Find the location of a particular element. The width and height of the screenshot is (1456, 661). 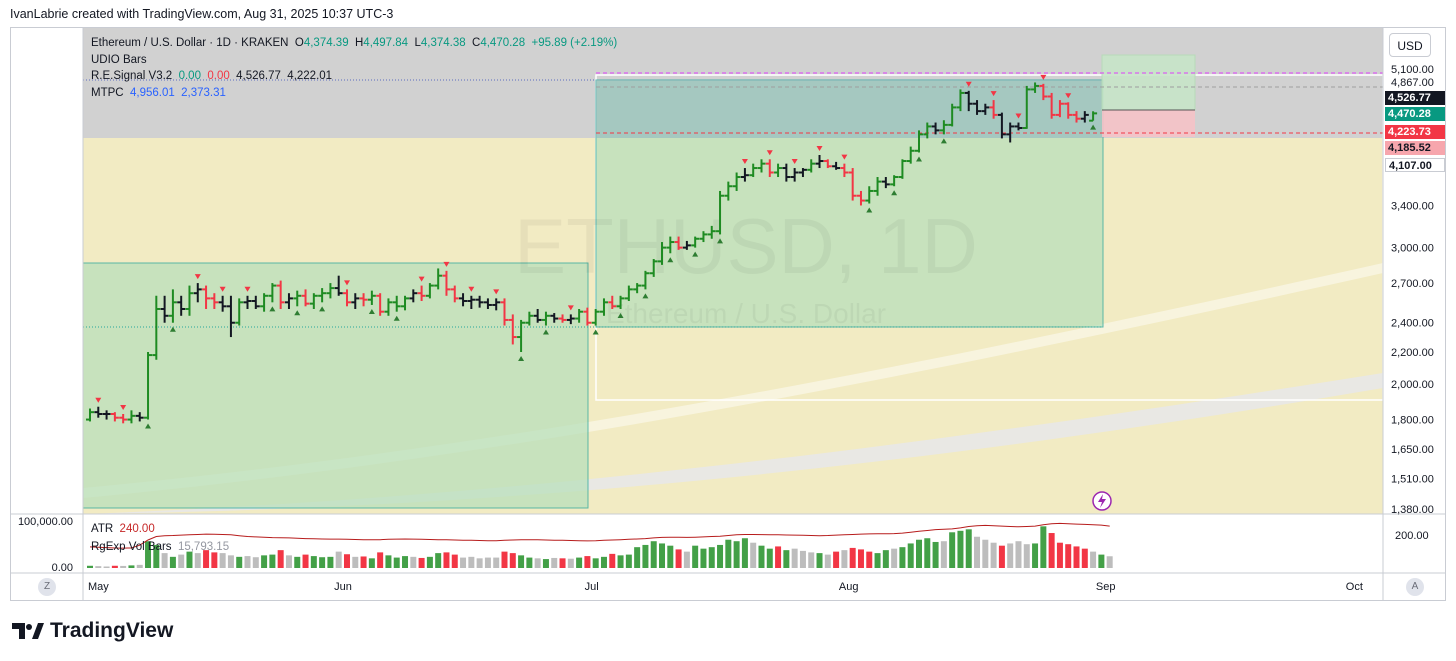

vol-legend: RgExp Vol Bars 15,793.15 is located at coordinates (160, 547).